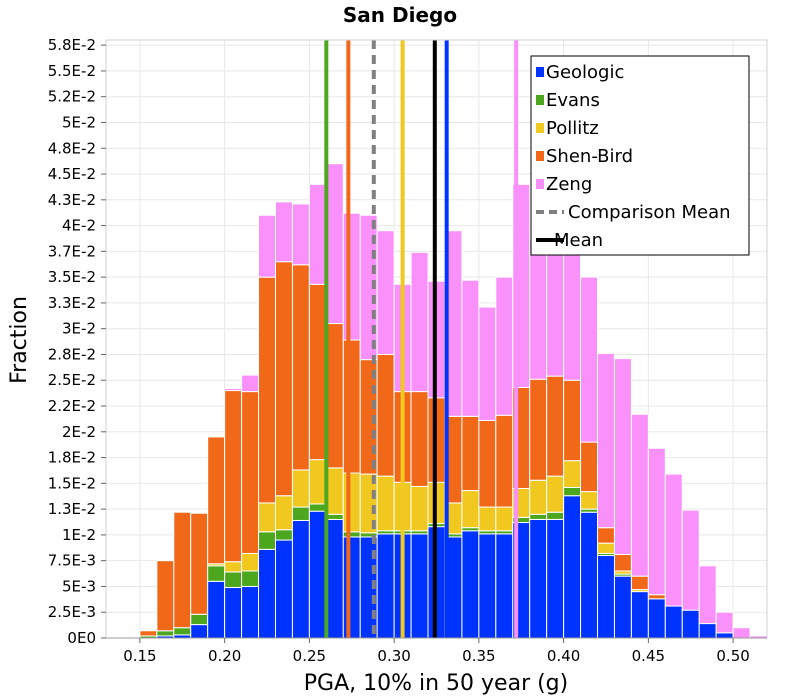 The image size is (800, 700). What do you see at coordinates (72, 354) in the screenshot?
I see `y-tick-label: 2.8E-2` at bounding box center [72, 354].